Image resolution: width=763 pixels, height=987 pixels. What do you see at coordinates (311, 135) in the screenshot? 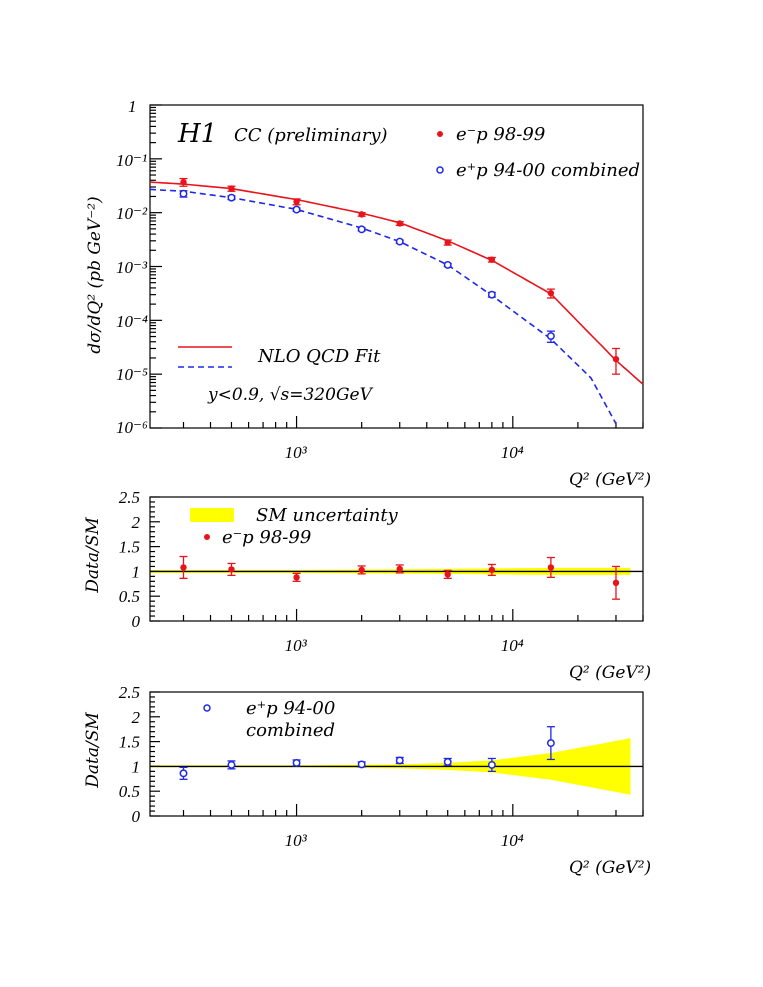
I see `chart-title: CC (preliminary)` at bounding box center [311, 135].